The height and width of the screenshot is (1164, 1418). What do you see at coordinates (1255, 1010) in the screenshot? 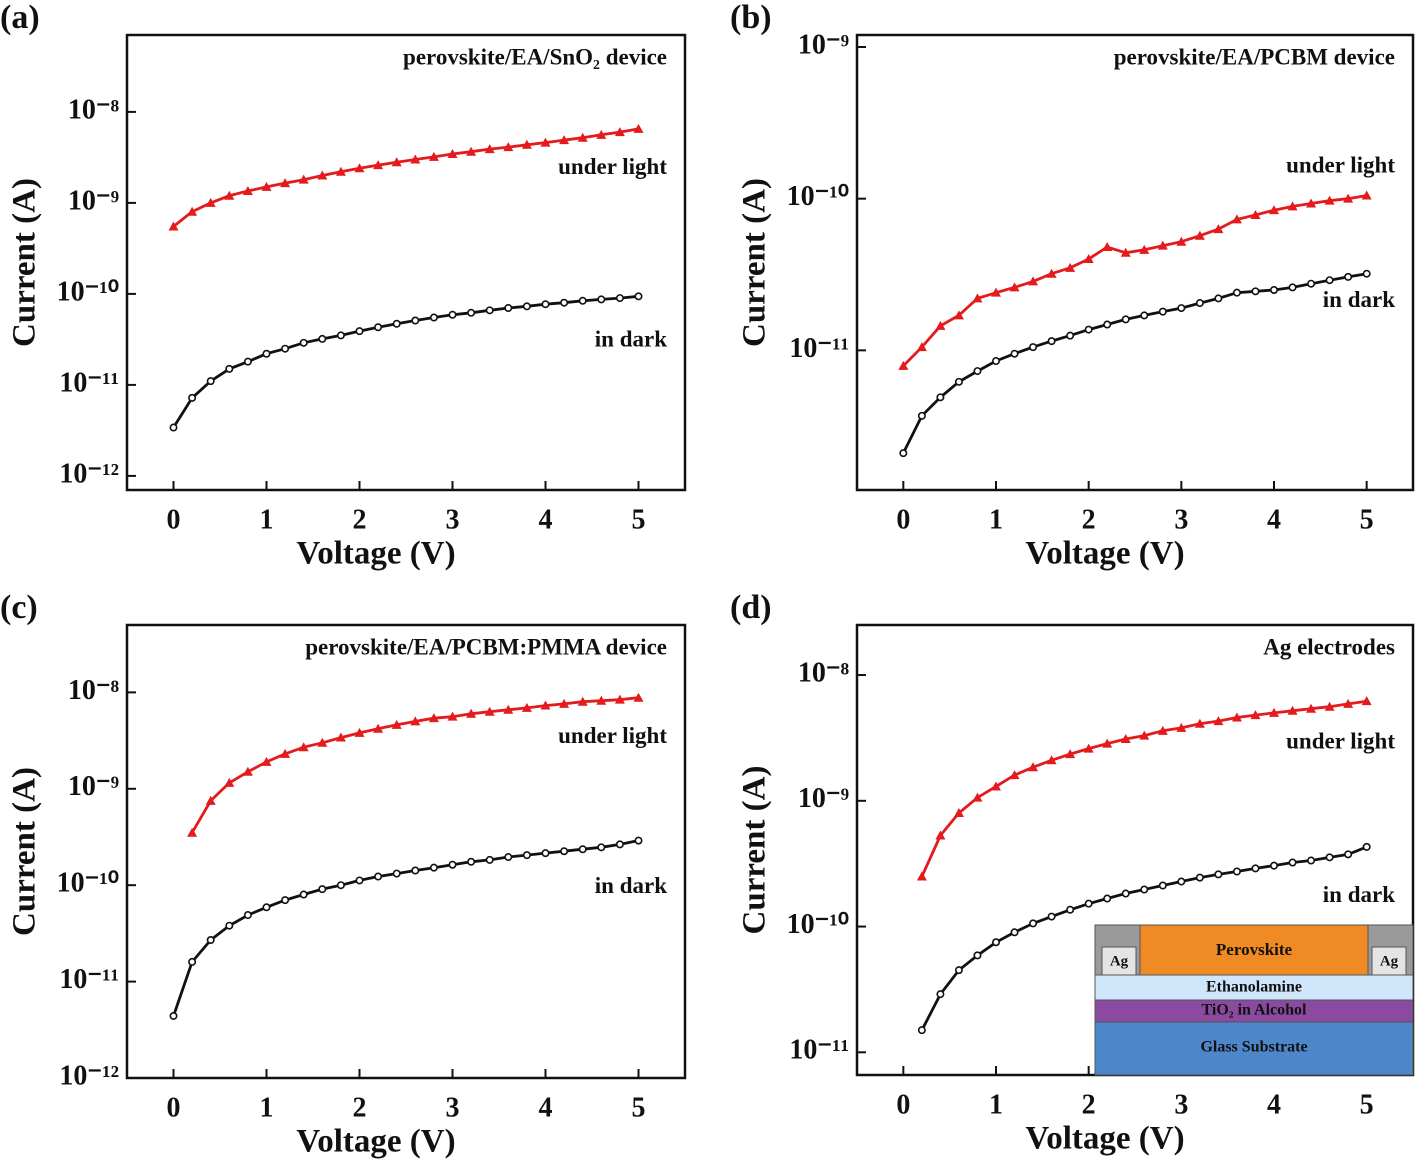
I see `inset-label: TiO₂ in Alcohol` at bounding box center [1255, 1010].